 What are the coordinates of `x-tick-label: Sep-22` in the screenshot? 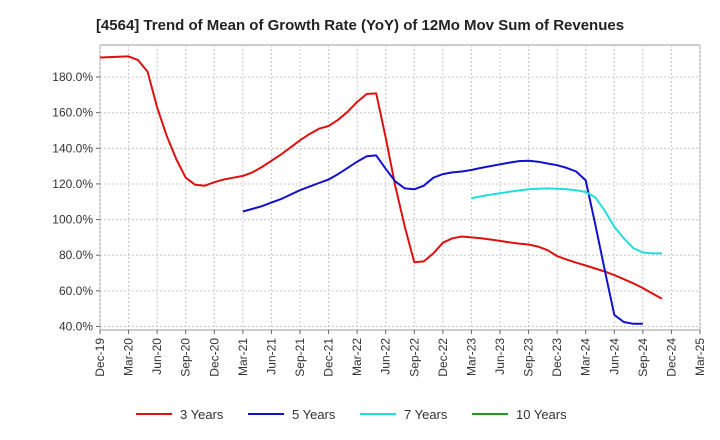 It's located at (414, 357).